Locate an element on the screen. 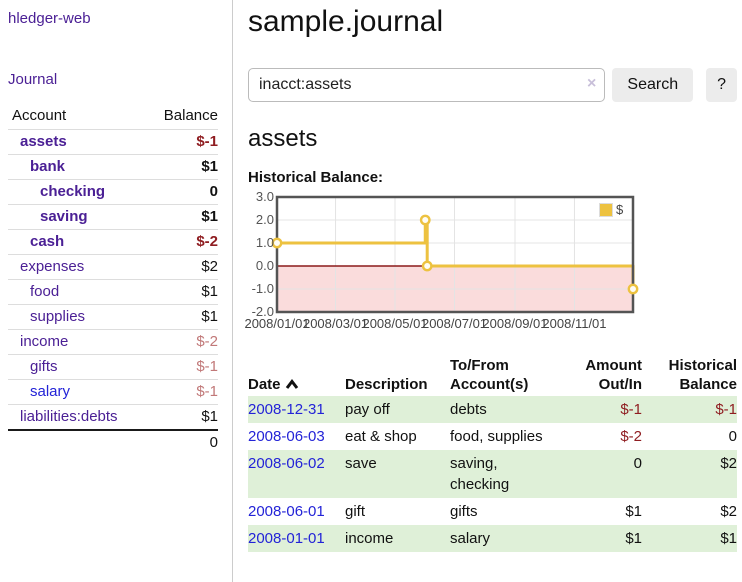  x-axis-tick-label: 2008/03/01 is located at coordinates (335, 323).